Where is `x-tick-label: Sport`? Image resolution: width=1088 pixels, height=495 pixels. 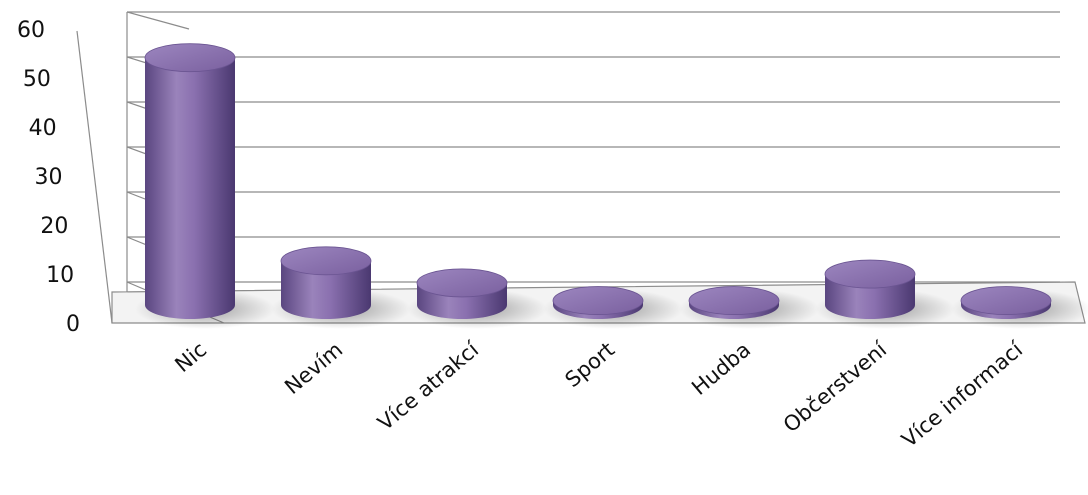 x-tick-label: Sport is located at coordinates (590, 364).